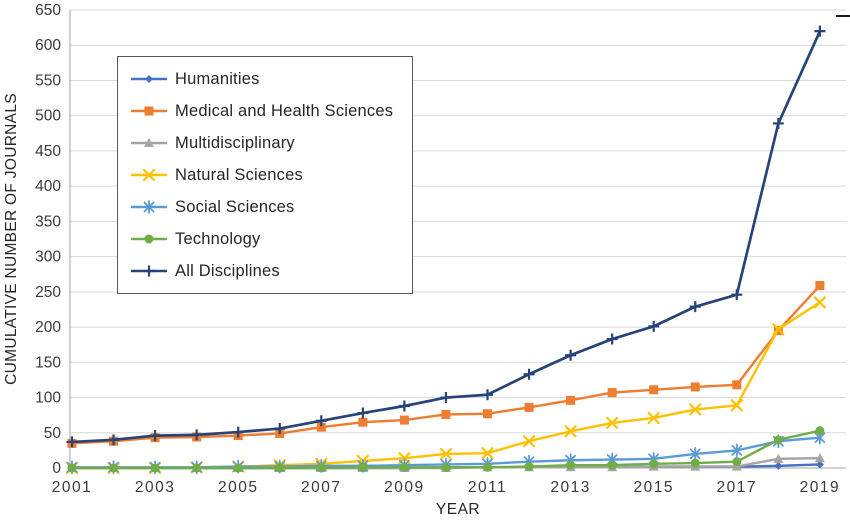 The width and height of the screenshot is (850, 528). I want to click on legend-item-all-disciplines: All Disciplines, so click(271, 271).